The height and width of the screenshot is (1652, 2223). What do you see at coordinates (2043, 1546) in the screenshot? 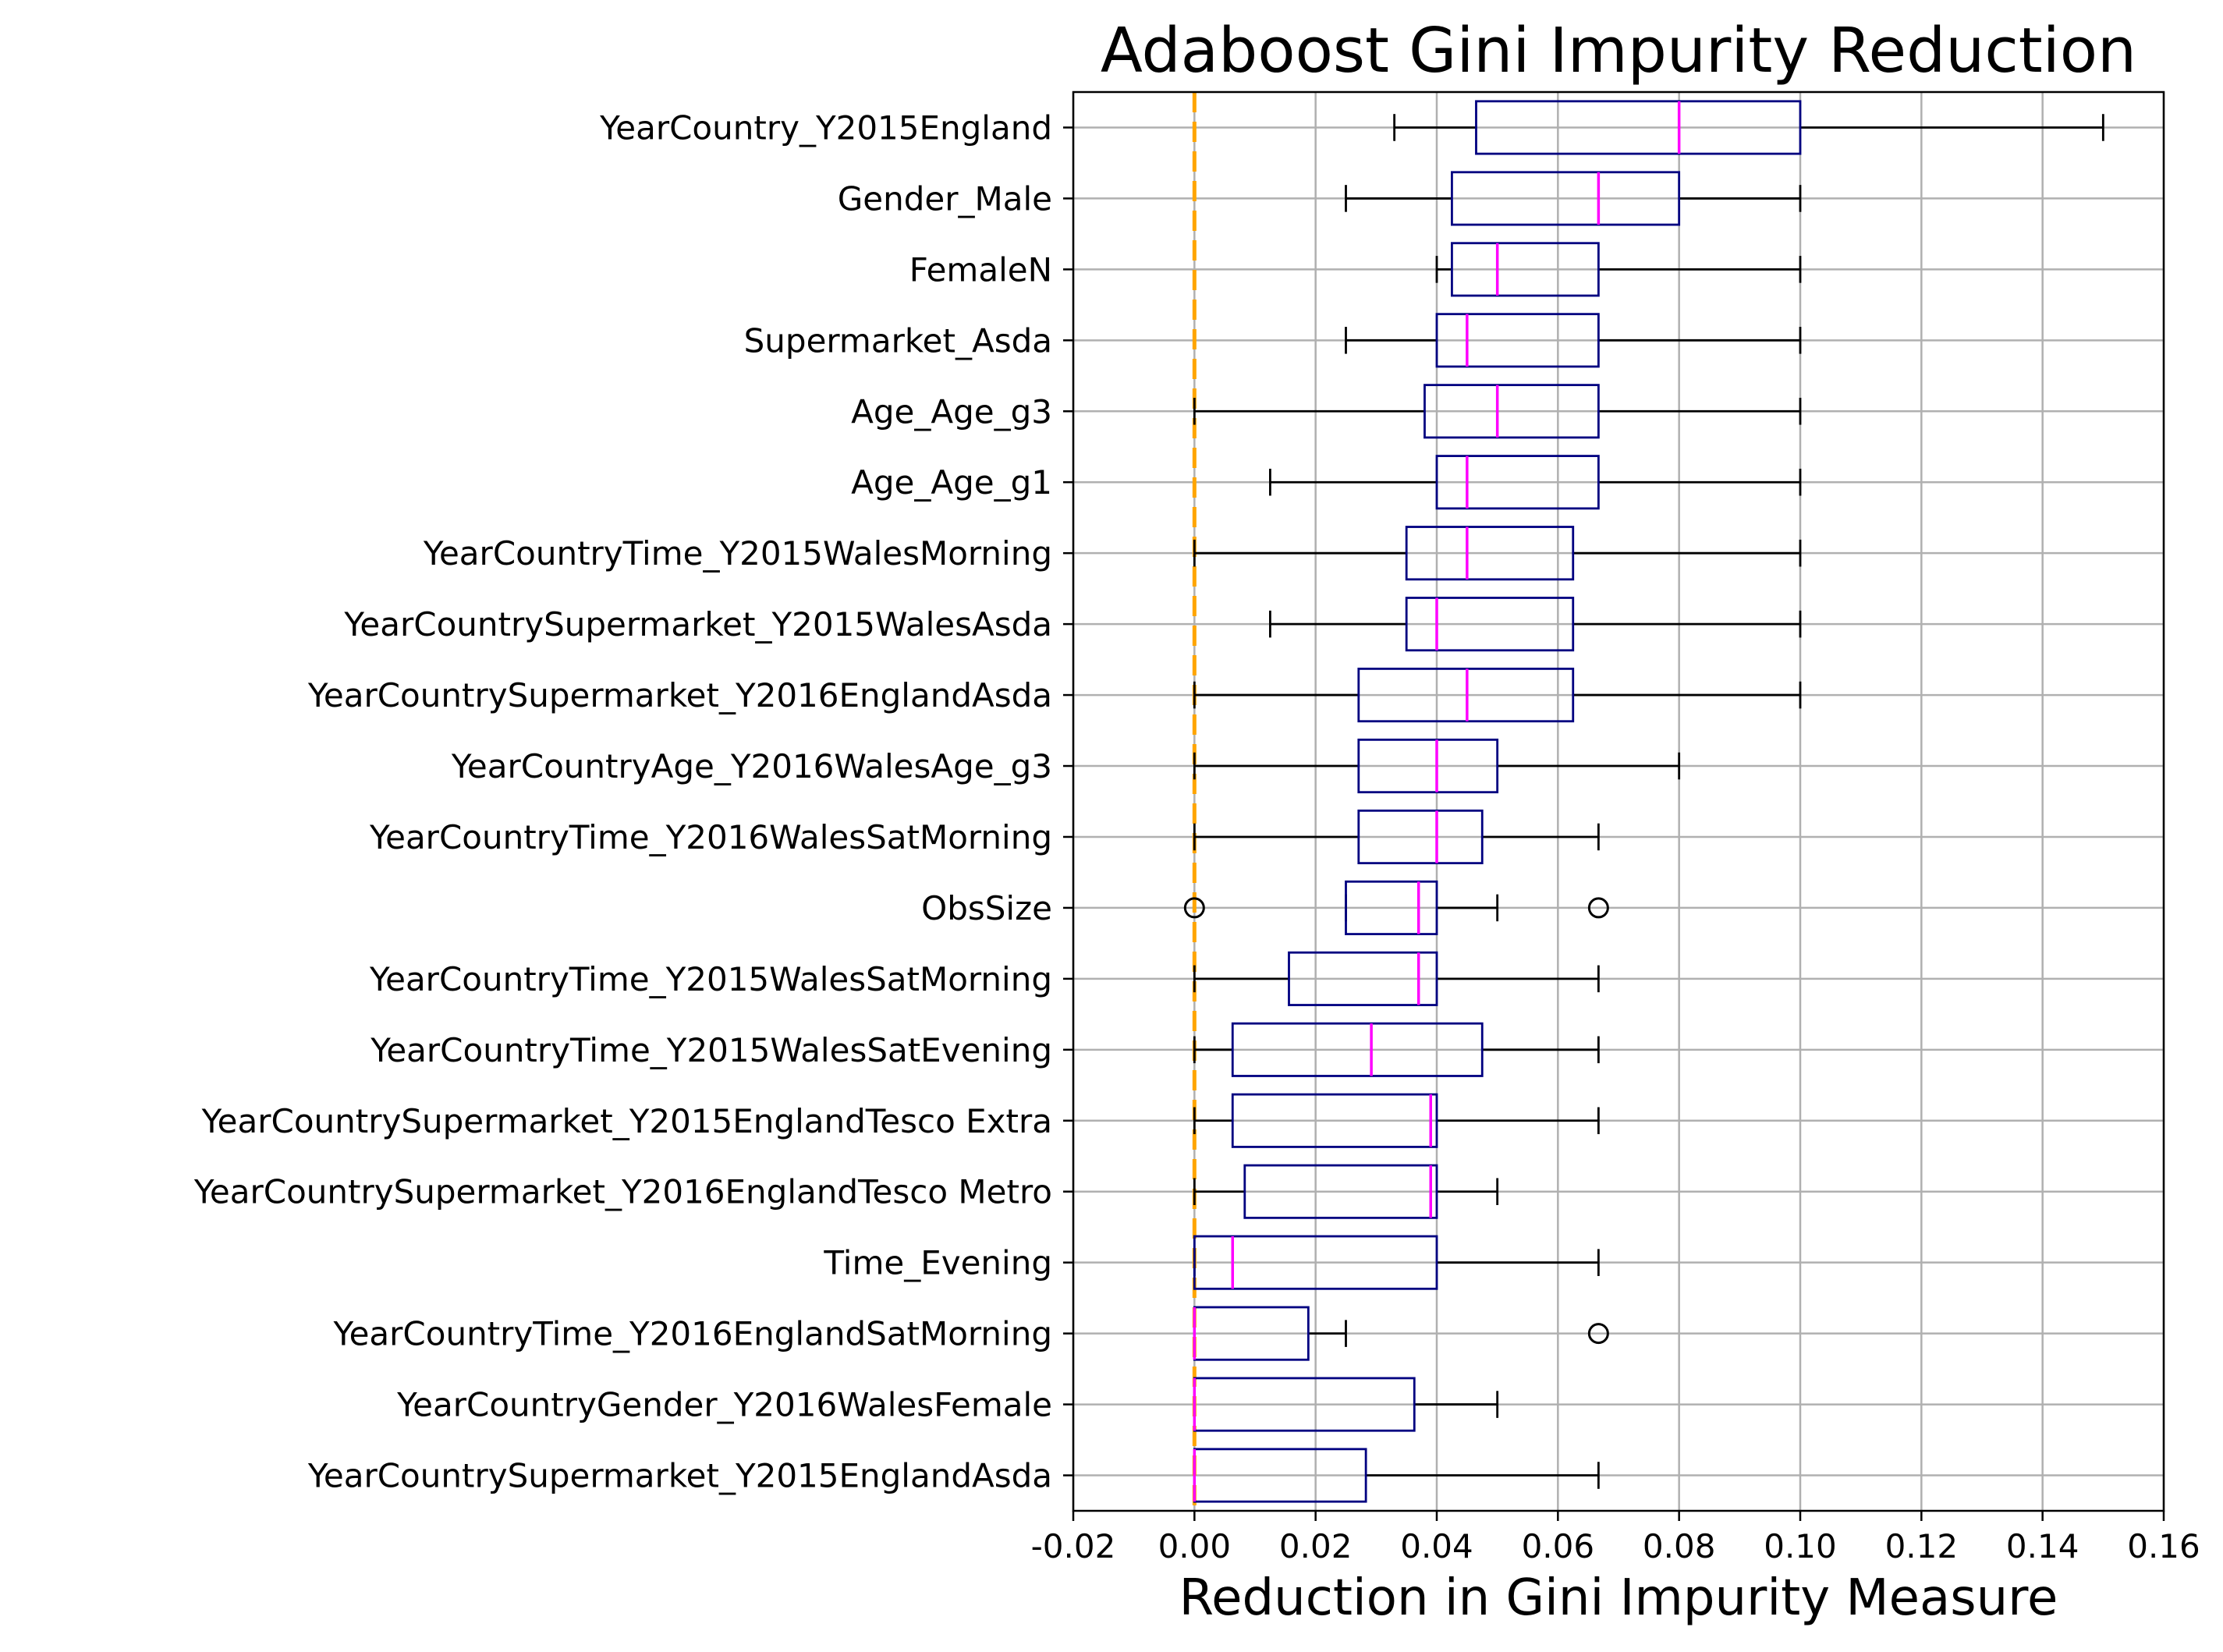
I see `x-tick-label: 0.14` at bounding box center [2043, 1546].